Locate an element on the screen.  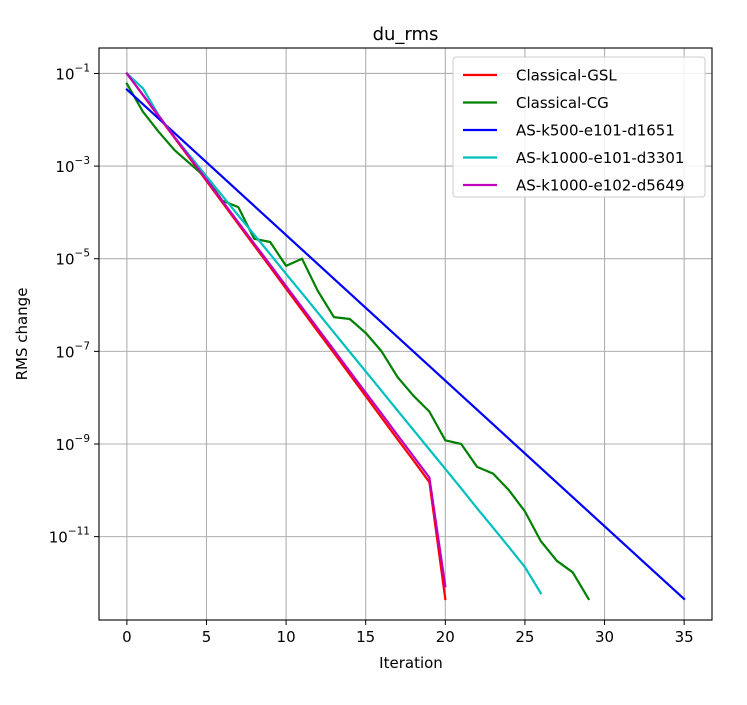
legend-box is located at coordinates (579, 127).